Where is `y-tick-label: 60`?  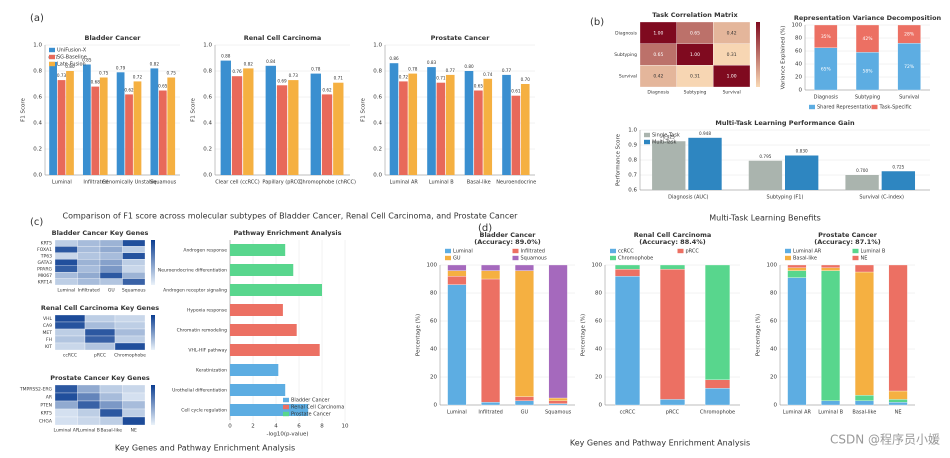 y-tick-label: 60 is located at coordinates (433, 322).